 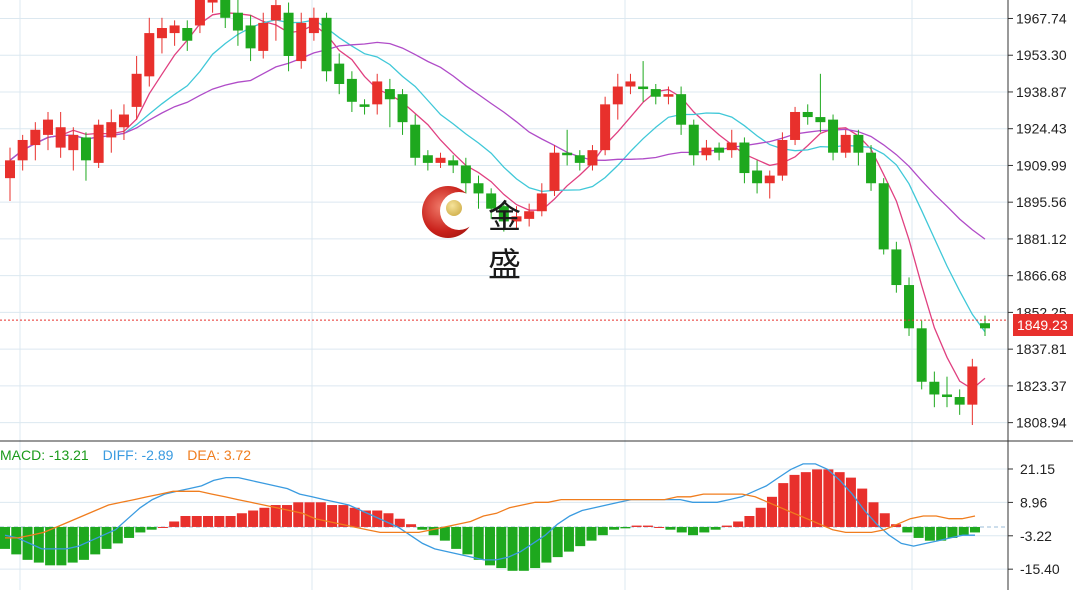 I want to click on price-tick-label: 1909.99, so click(x=1041, y=165).